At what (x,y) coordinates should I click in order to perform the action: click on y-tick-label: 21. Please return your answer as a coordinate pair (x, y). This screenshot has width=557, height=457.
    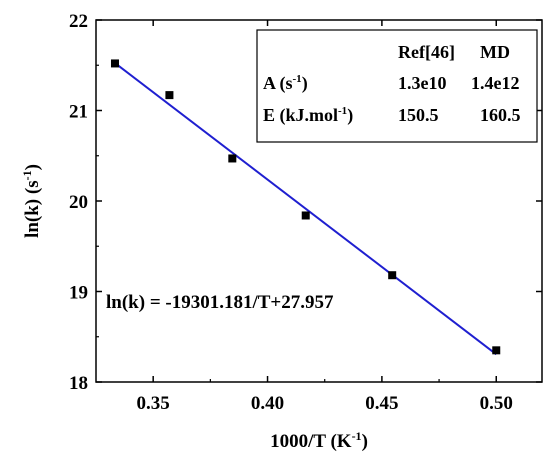
    Looking at the image, I should click on (78, 112).